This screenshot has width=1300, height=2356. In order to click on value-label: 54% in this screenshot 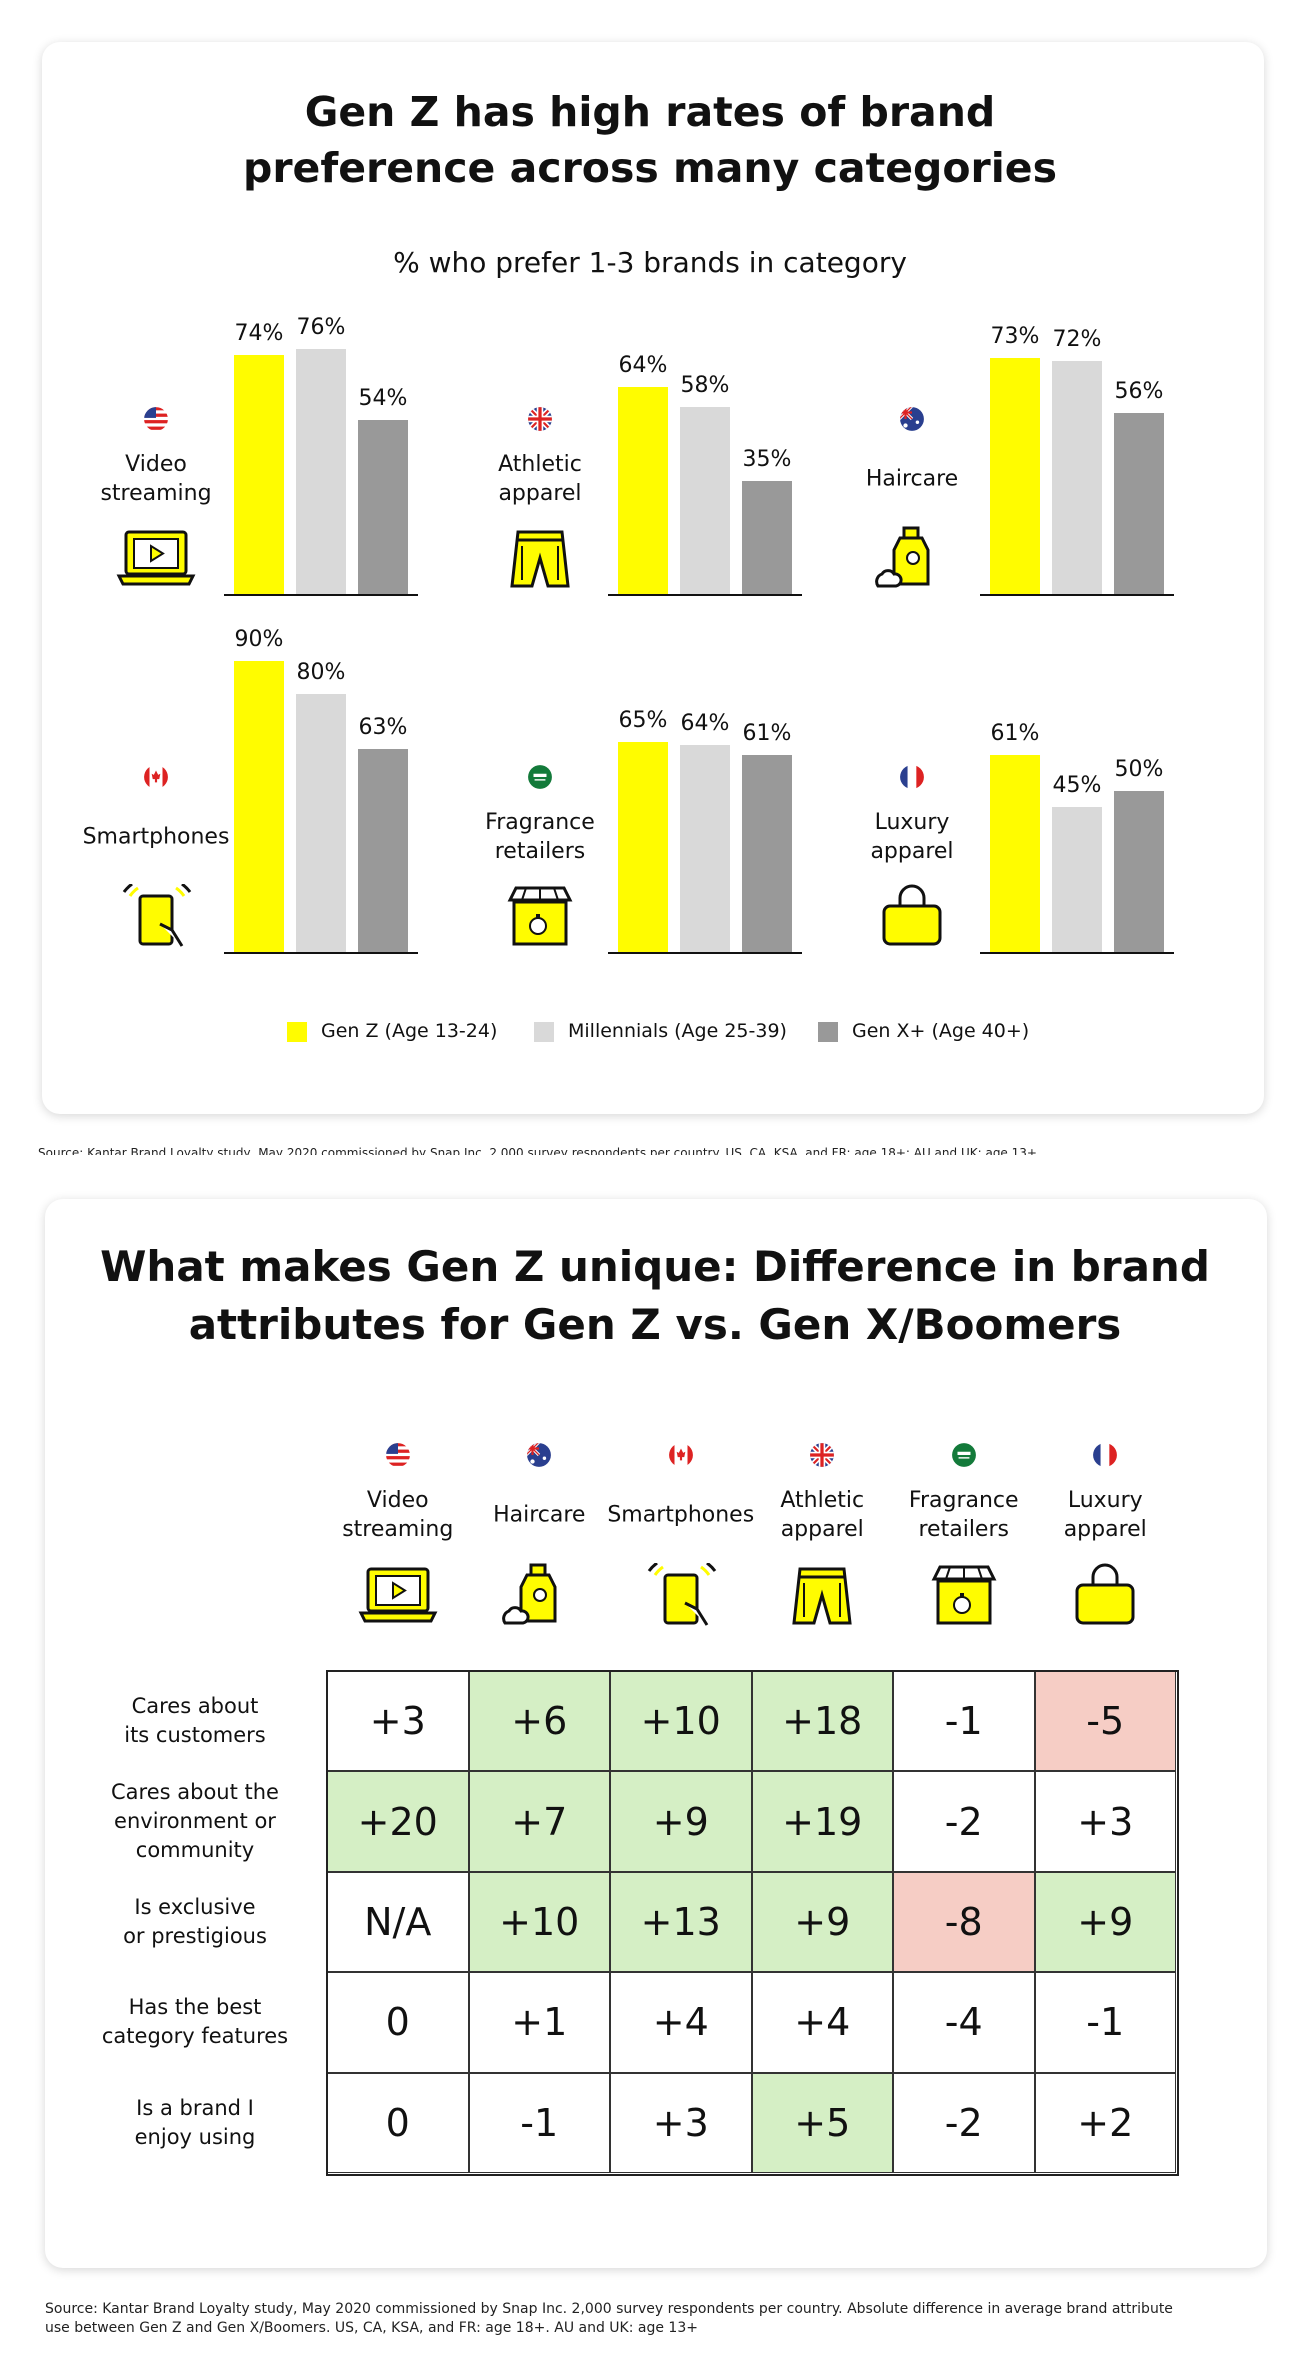, I will do `click(383, 398)`.